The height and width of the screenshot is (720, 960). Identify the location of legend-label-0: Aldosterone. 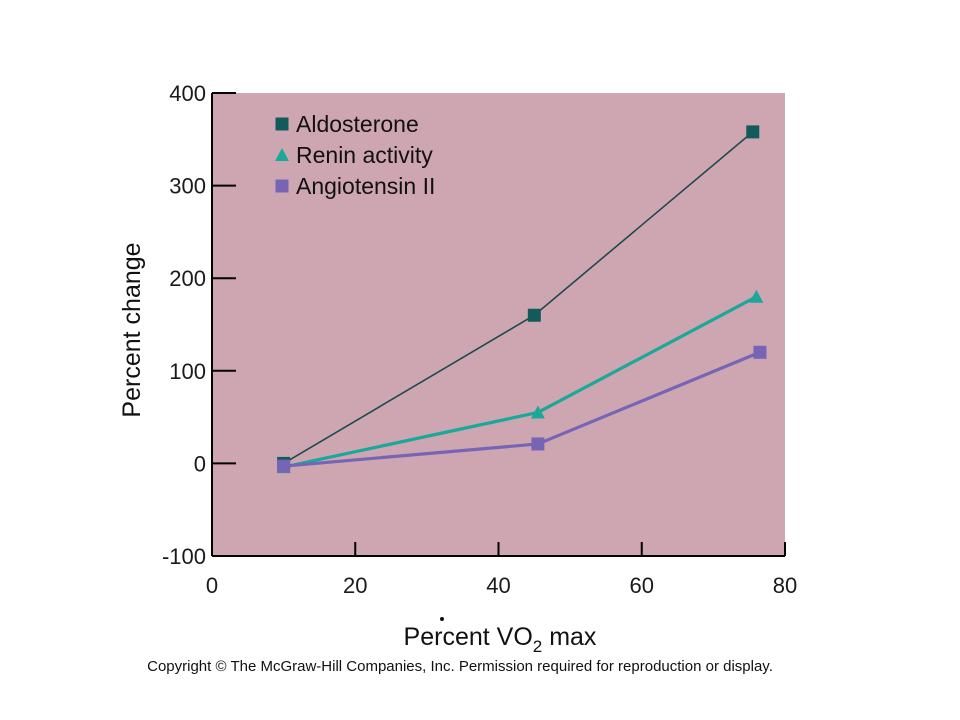
(357, 124).